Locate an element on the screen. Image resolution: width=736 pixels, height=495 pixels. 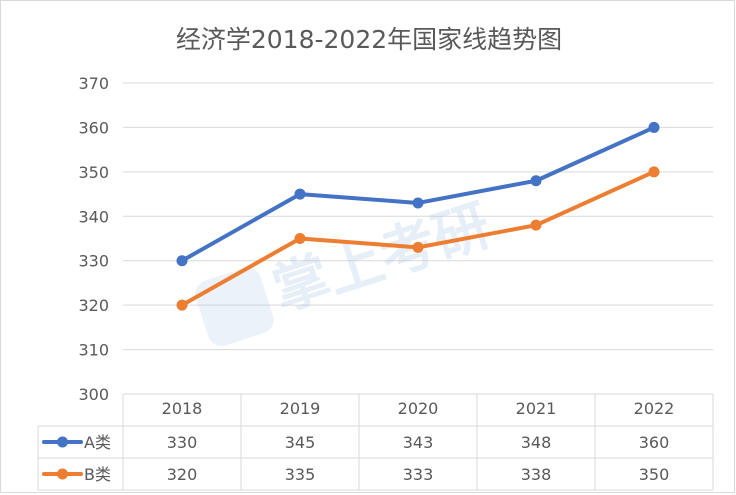
data-label: 343 is located at coordinates (418, 442).